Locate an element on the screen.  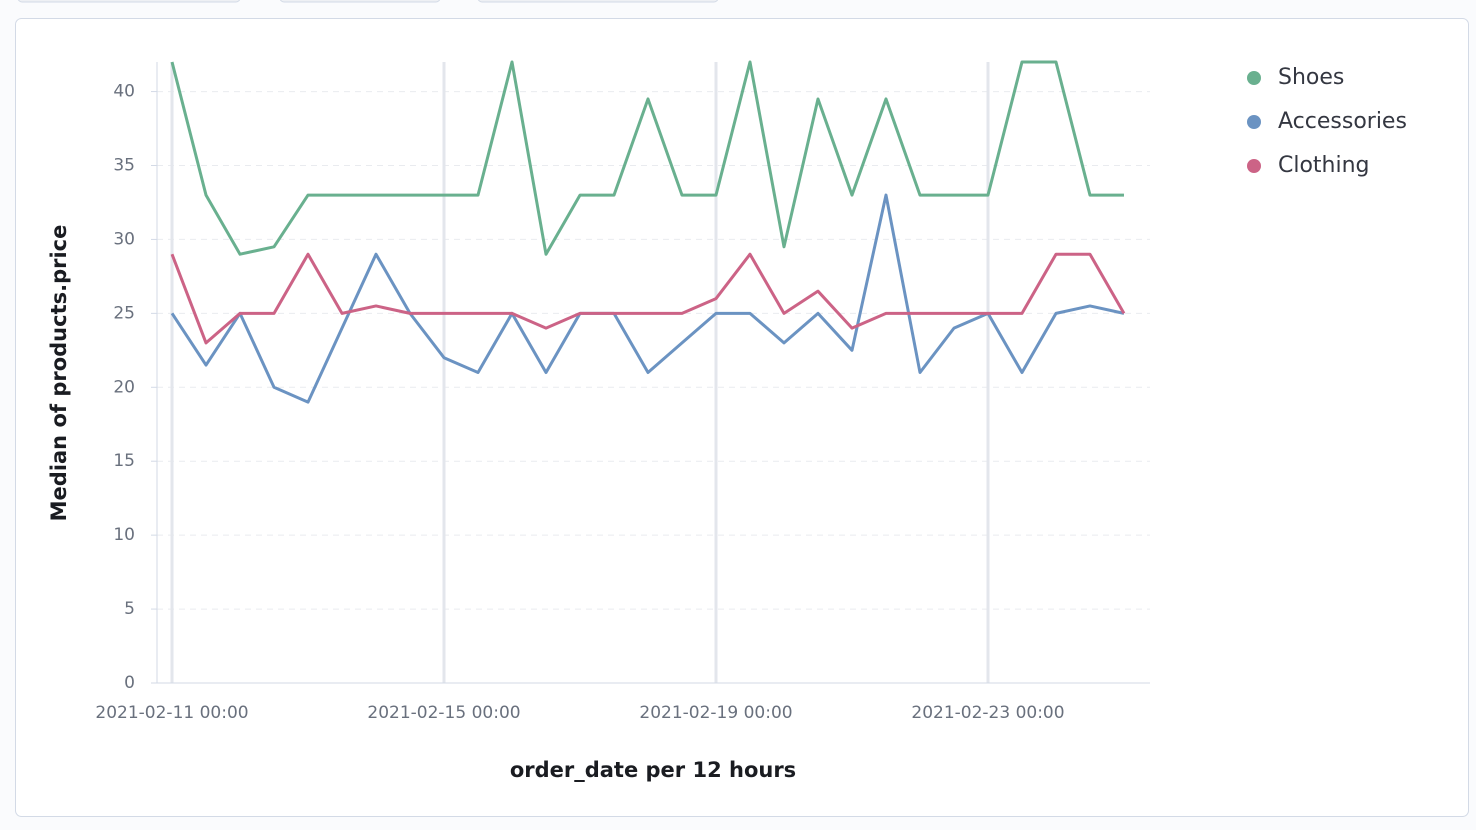
y-tick-label: 10 is located at coordinates (124, 535).